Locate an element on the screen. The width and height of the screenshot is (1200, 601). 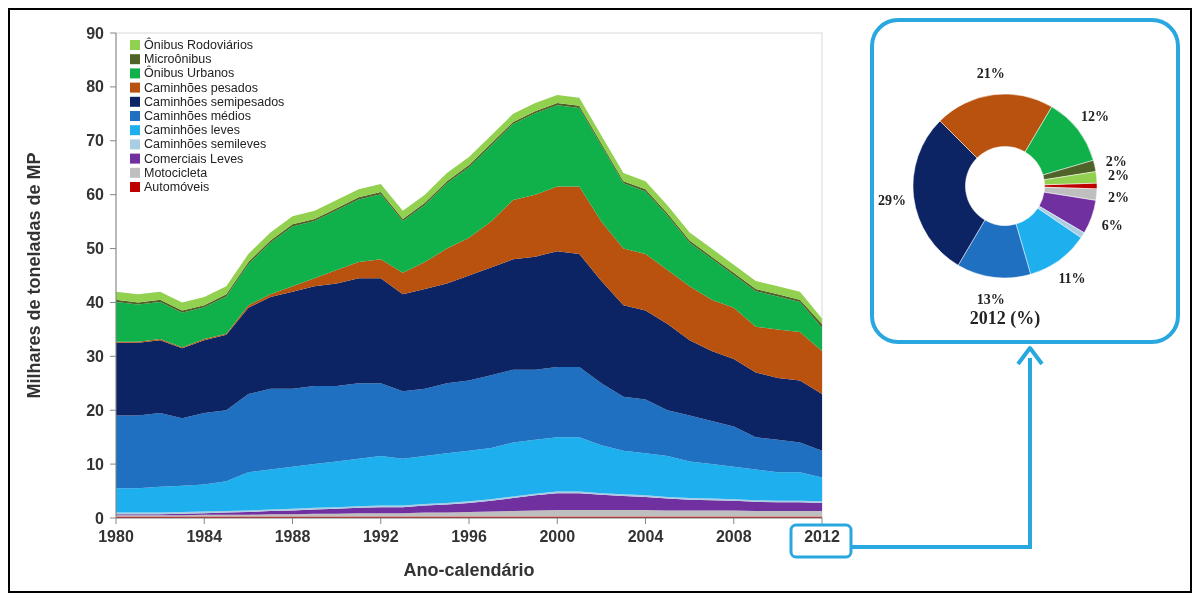
x-tick-label: 1992 is located at coordinates (380, 536).